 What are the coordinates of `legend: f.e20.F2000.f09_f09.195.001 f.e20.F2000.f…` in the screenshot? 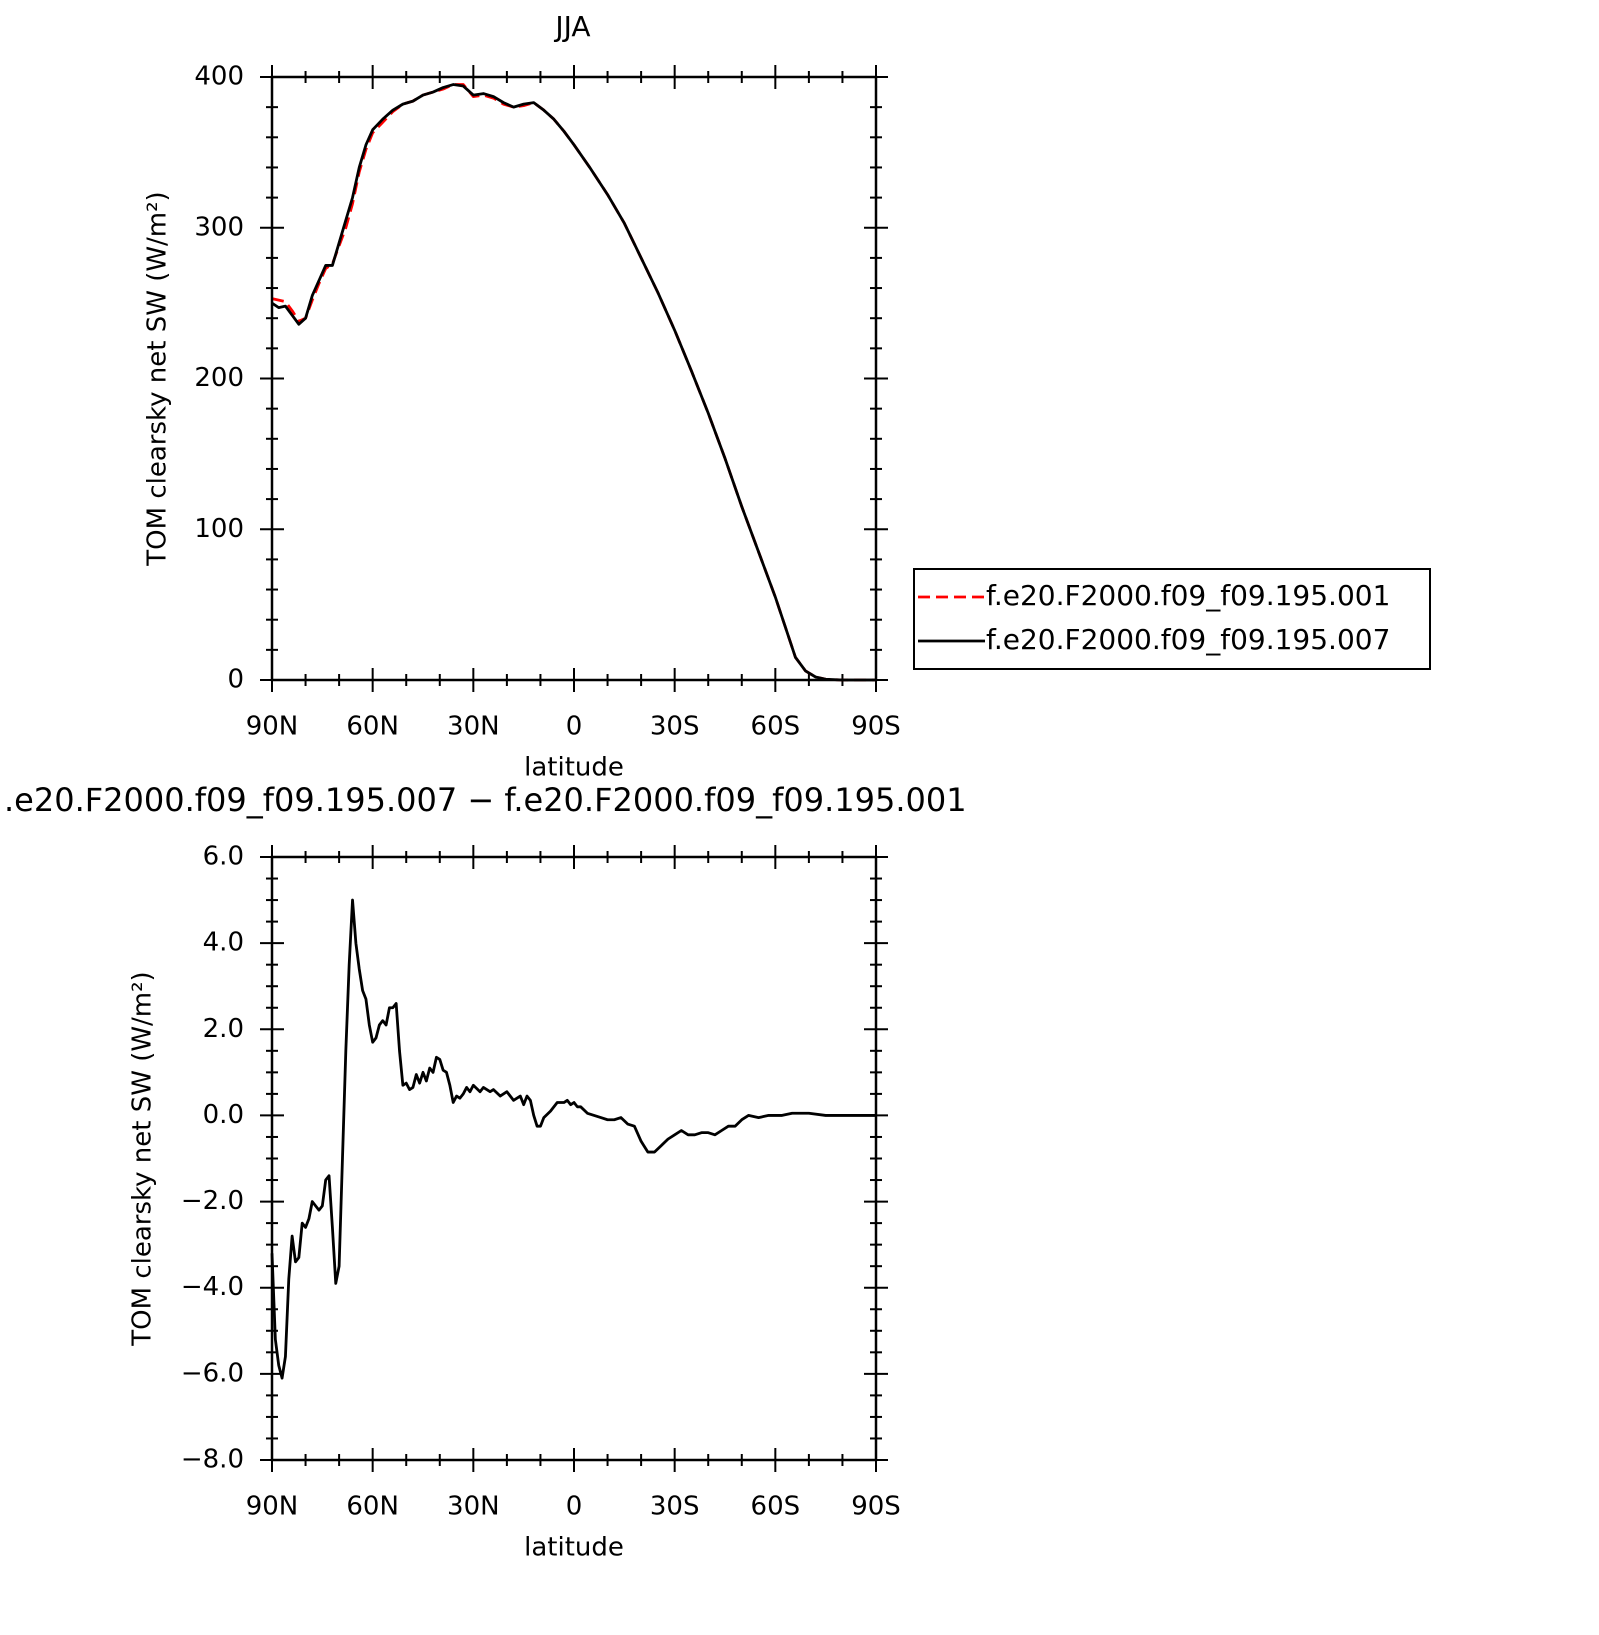 It's located at (1172, 619).